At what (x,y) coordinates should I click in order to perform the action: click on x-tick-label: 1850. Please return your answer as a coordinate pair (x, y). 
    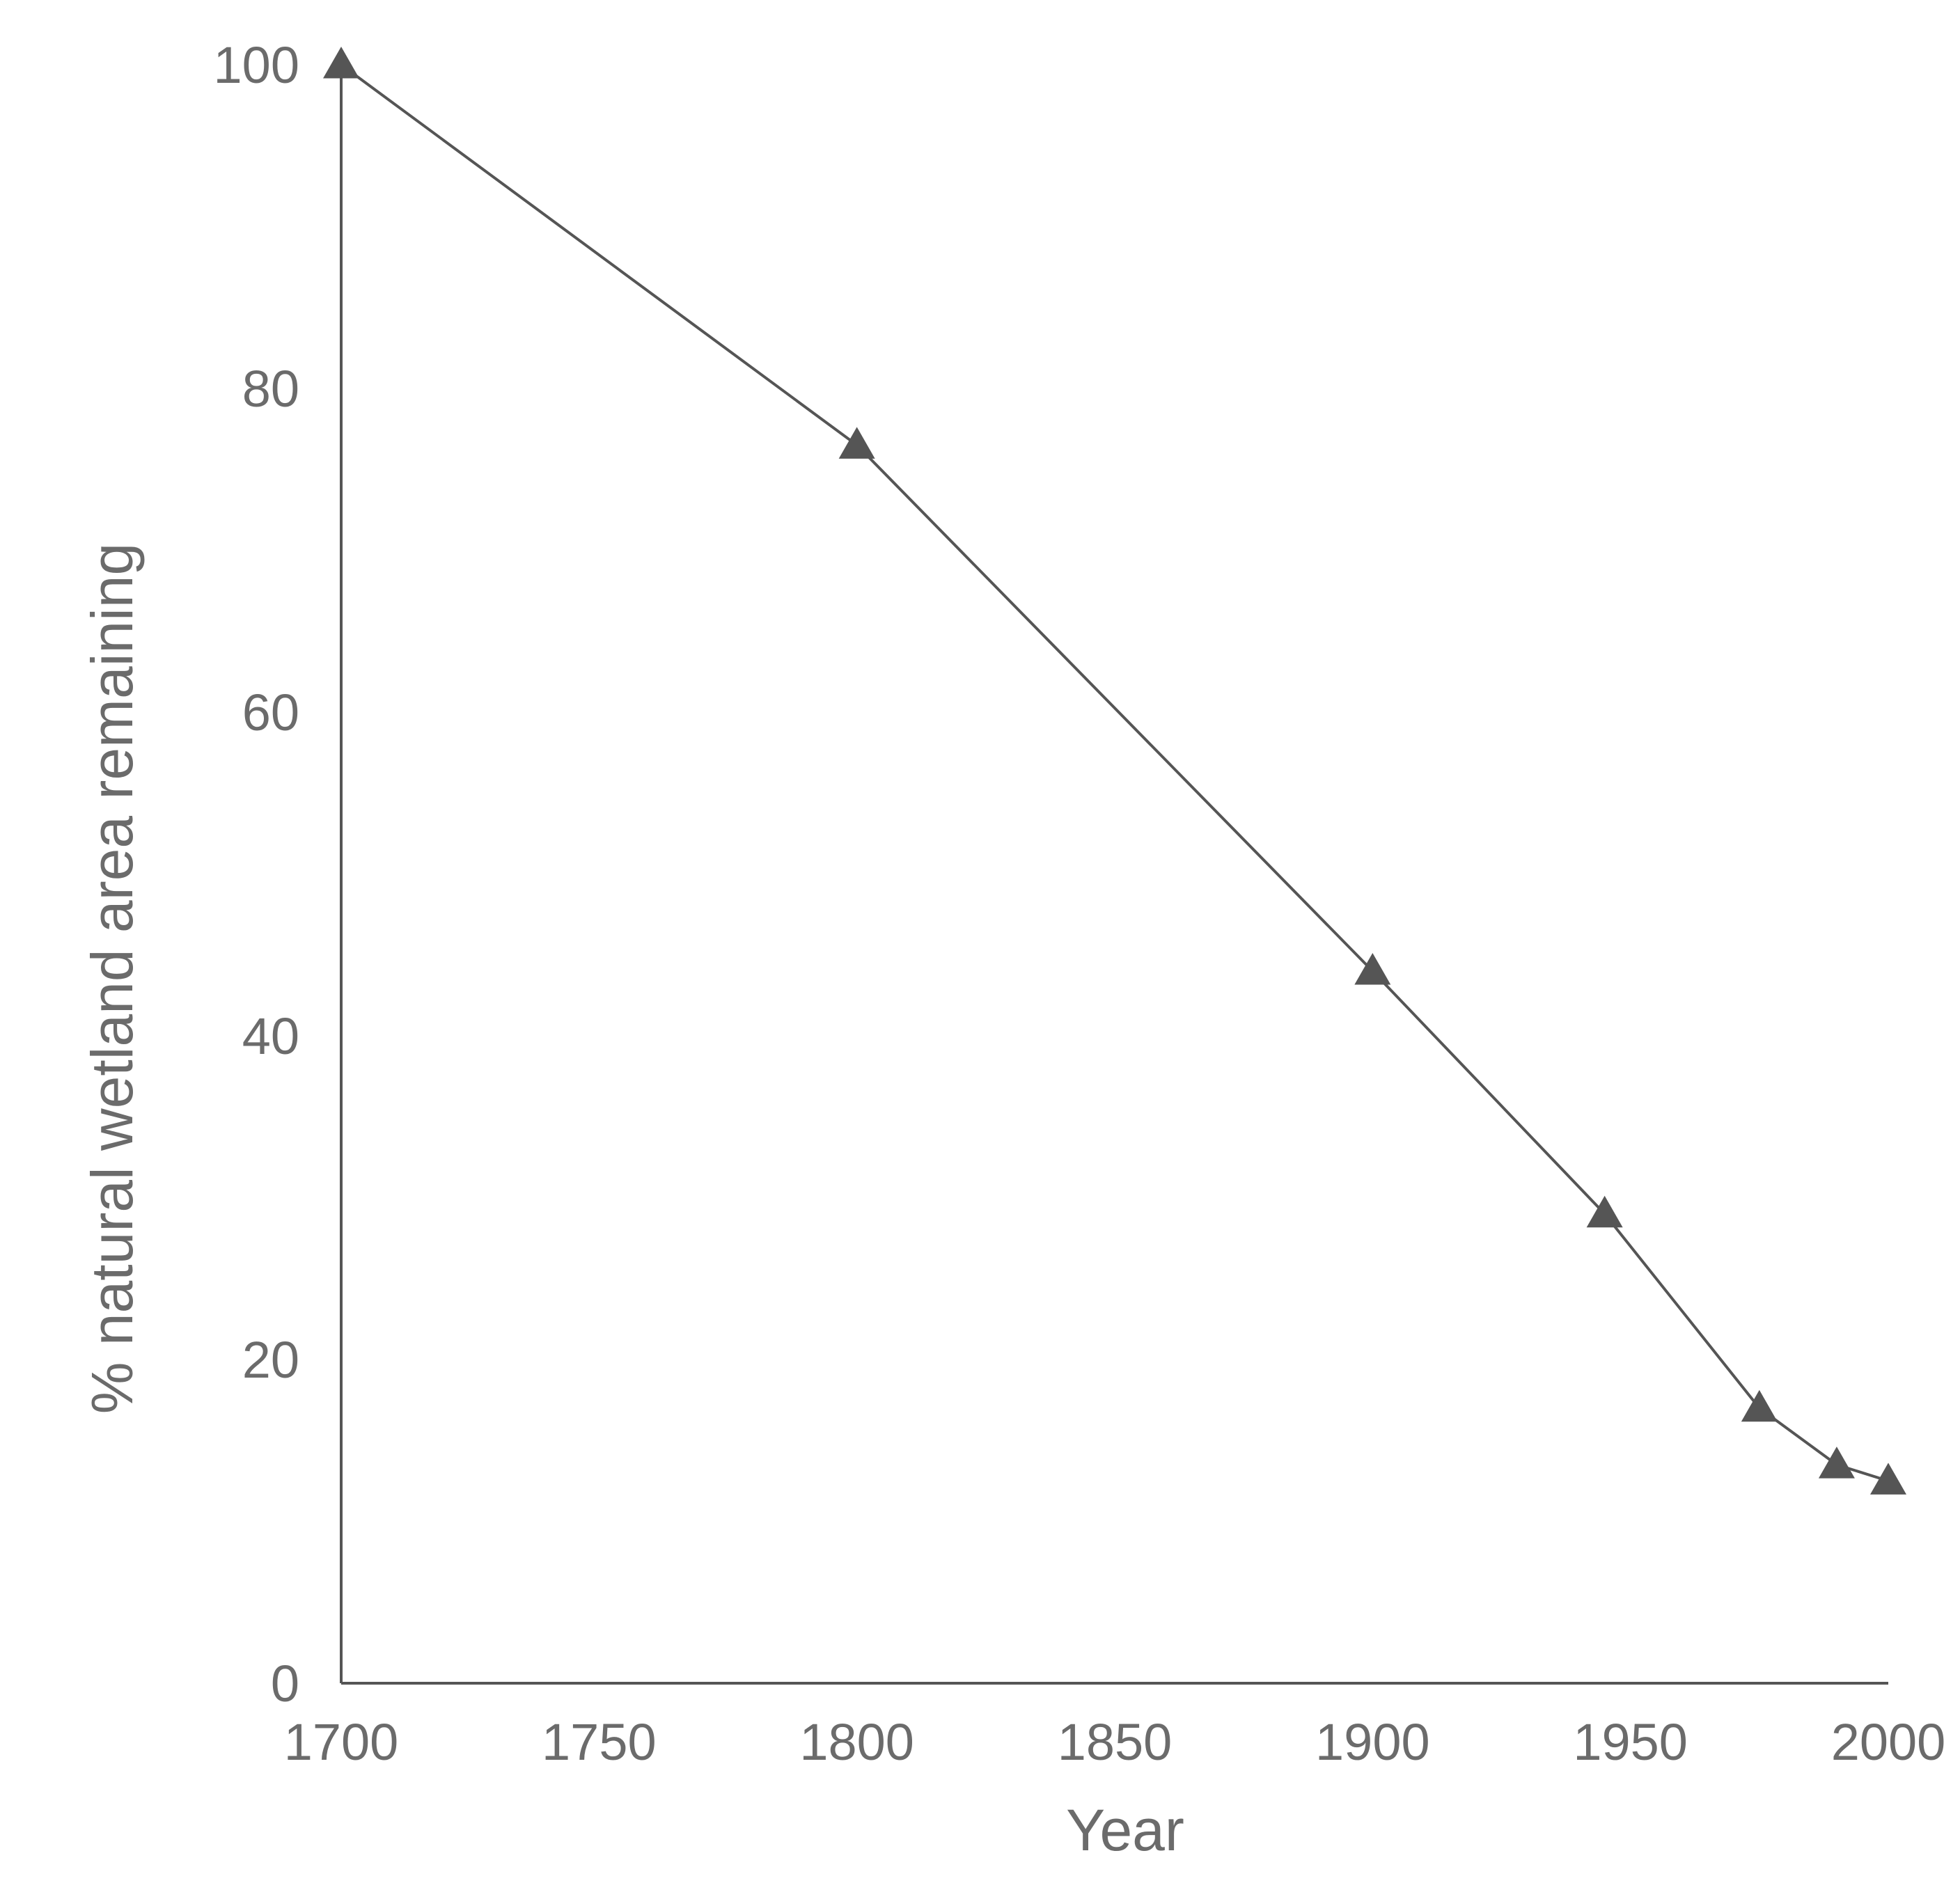
    Looking at the image, I should click on (1115, 1742).